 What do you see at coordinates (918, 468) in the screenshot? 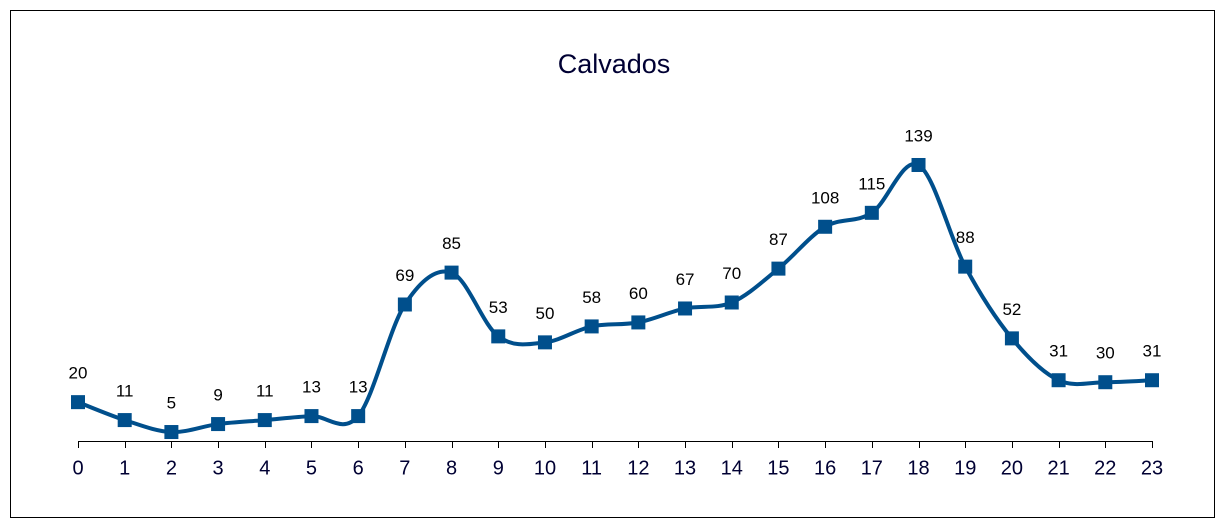
I see `x-tick-label: 18` at bounding box center [918, 468].